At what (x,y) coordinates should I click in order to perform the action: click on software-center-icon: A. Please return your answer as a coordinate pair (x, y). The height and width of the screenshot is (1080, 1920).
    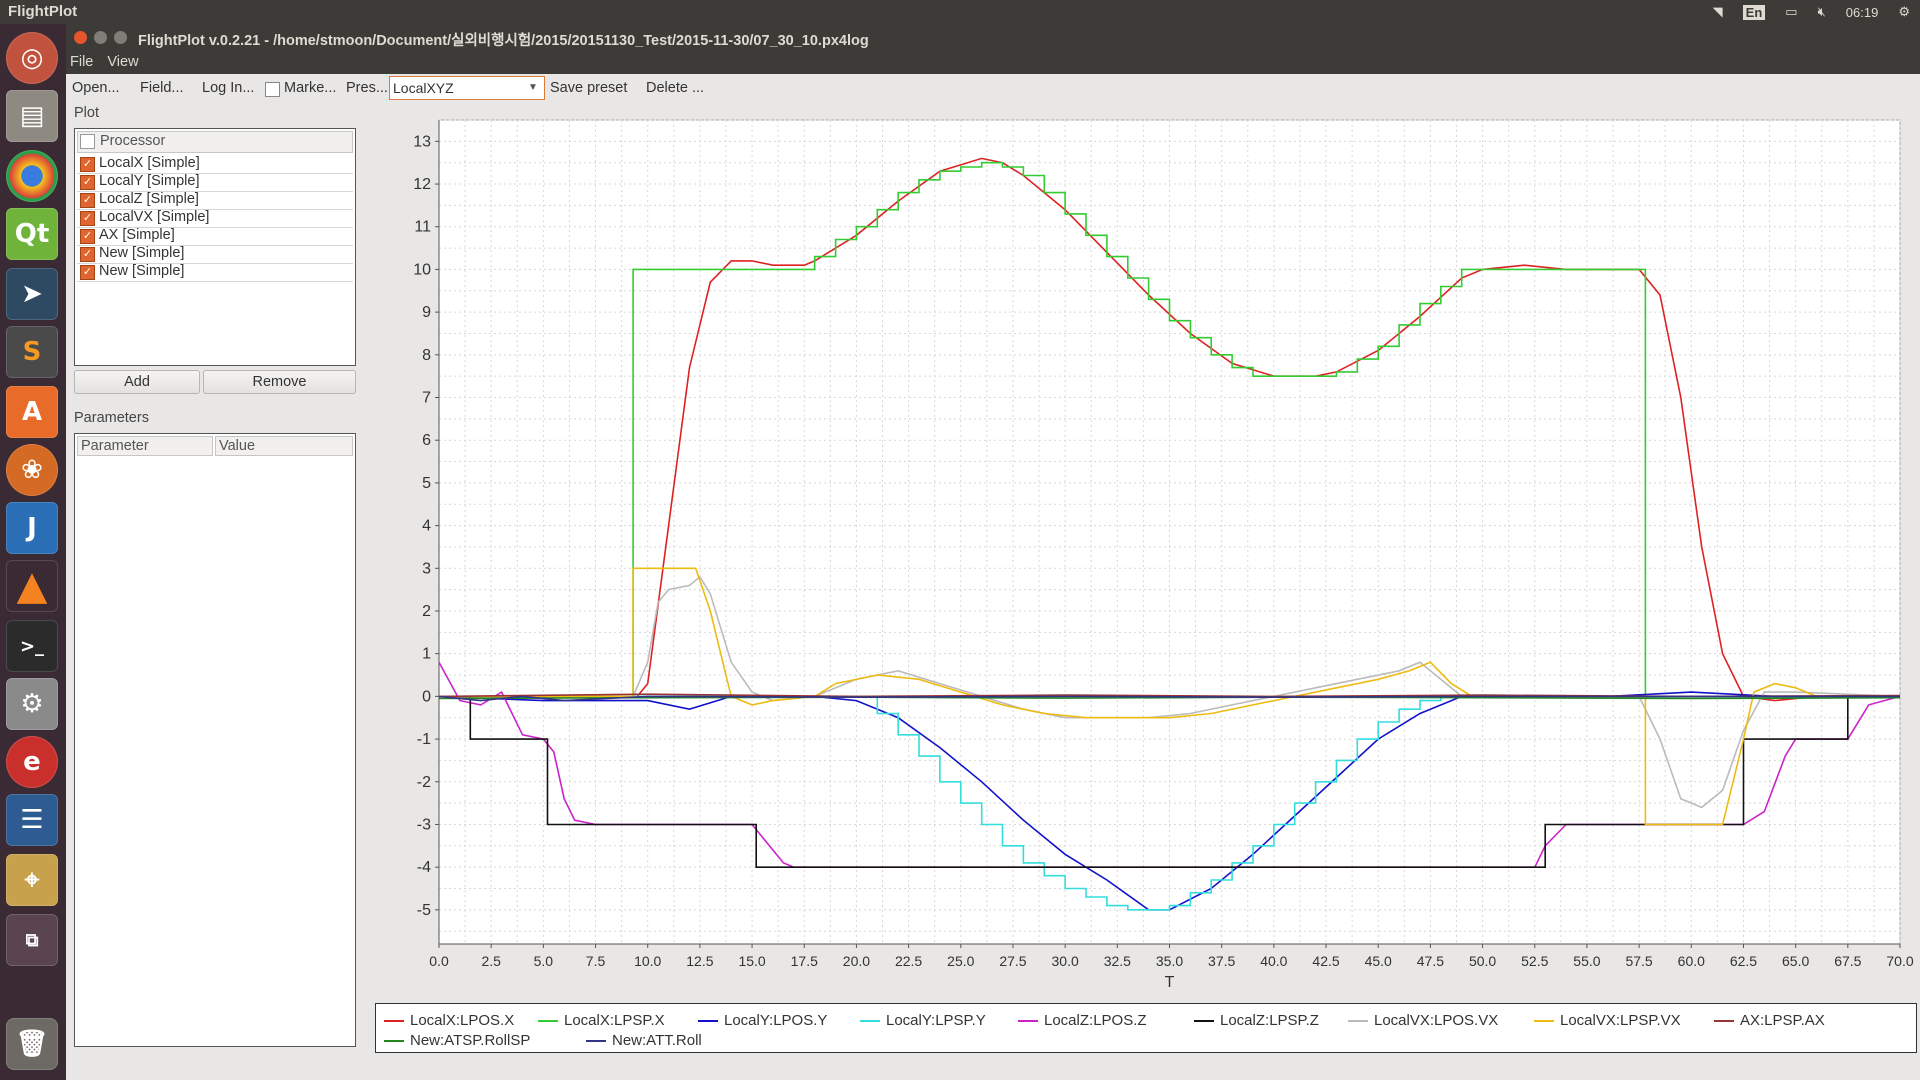
    Looking at the image, I should click on (32, 412).